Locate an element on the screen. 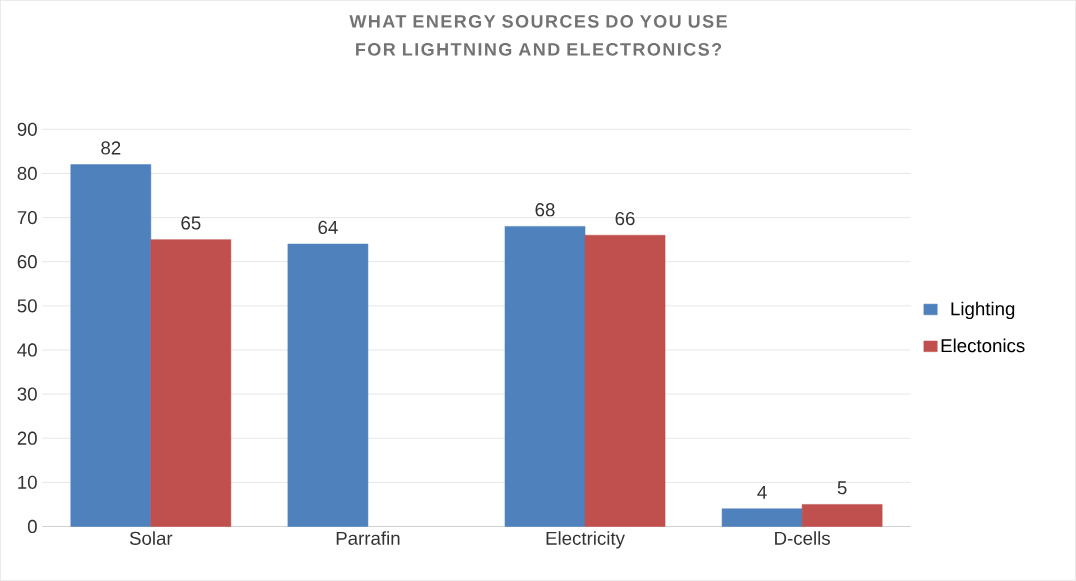 The height and width of the screenshot is (581, 1076). data-label: 64 is located at coordinates (328, 227).